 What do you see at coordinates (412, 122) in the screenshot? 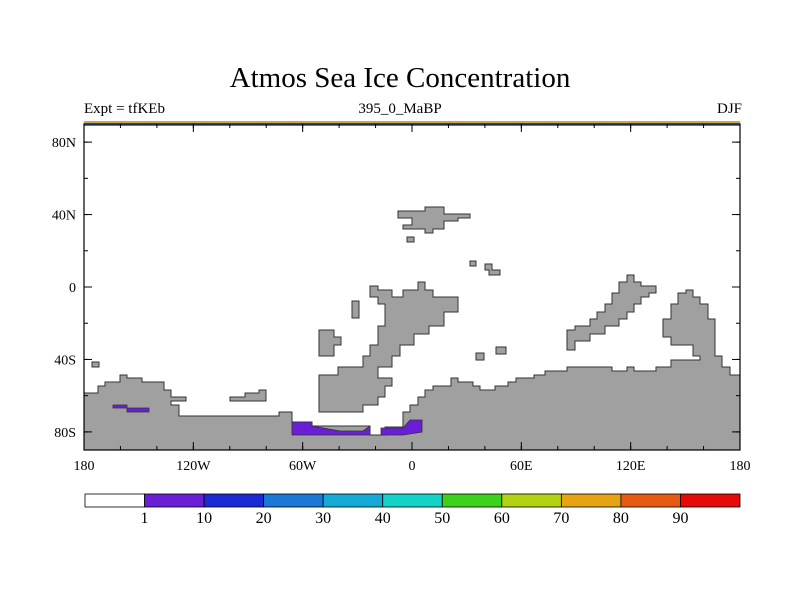
I see `north-band-top` at bounding box center [412, 122].